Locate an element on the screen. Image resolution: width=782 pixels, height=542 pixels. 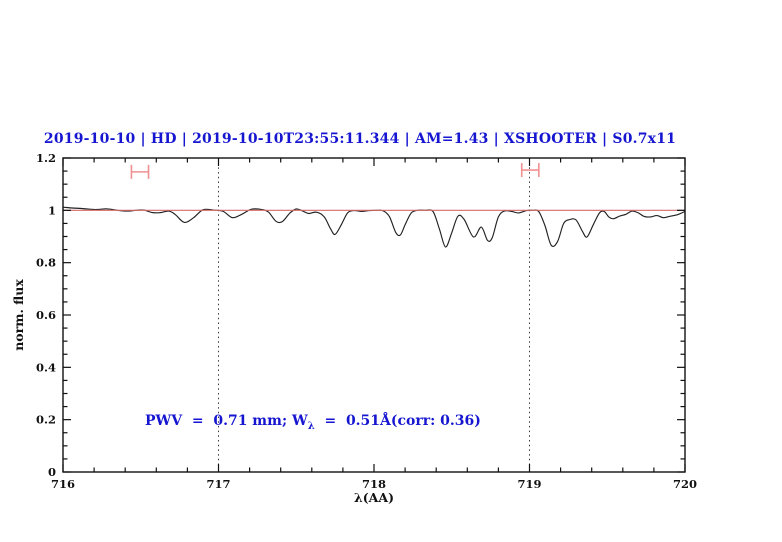
y-tick-label: 0.4 is located at coordinates (46, 367).